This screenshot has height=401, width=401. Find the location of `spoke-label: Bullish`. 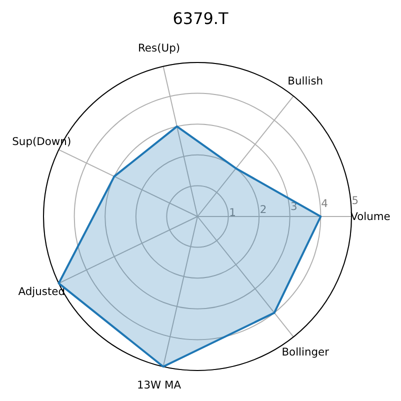

spoke-label: Bullish is located at coordinates (306, 81).